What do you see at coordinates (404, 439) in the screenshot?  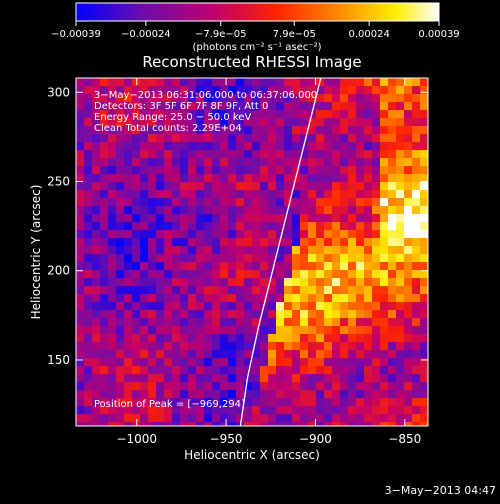 I see `x-tick-label: −850` at bounding box center [404, 439].